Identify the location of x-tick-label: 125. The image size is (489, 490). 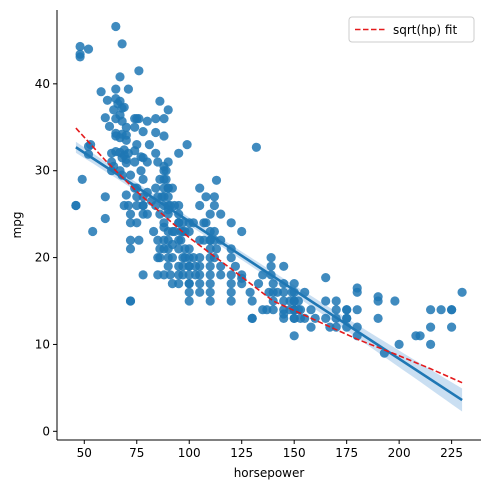
(241, 453).